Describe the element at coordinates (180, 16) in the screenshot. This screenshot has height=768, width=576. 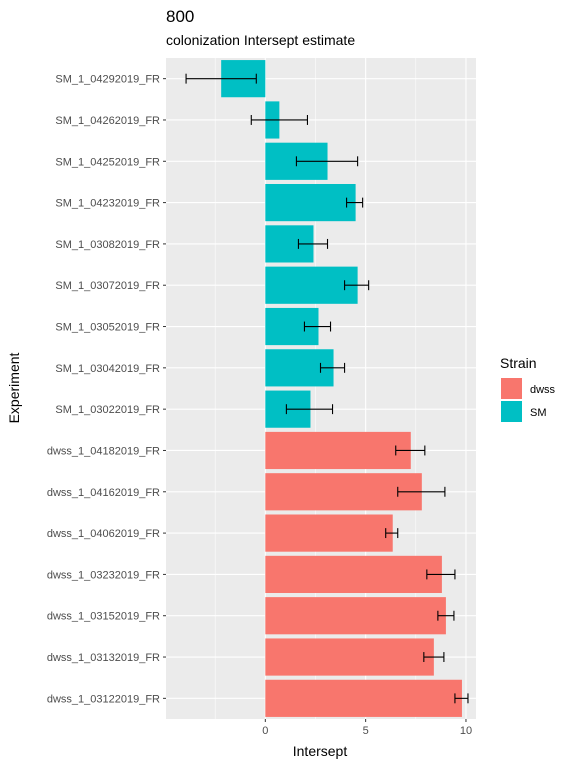
I see `chart-title: 800` at that location.